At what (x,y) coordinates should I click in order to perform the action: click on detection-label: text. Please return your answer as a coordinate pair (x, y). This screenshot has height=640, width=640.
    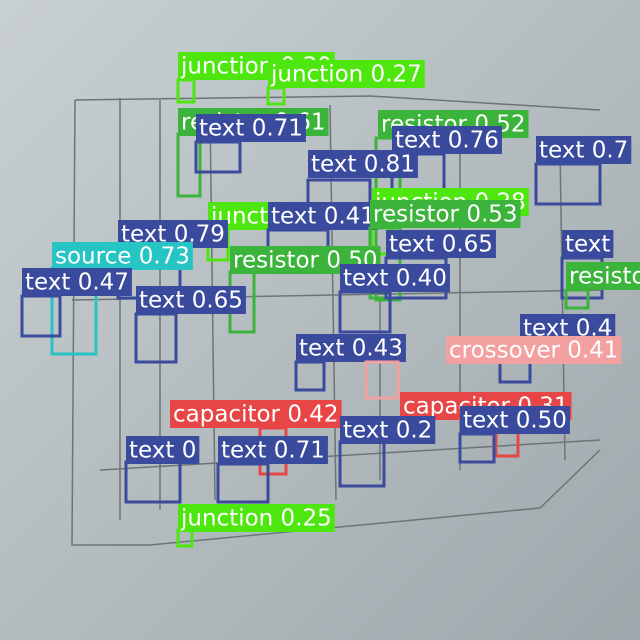
    Looking at the image, I should click on (587, 245).